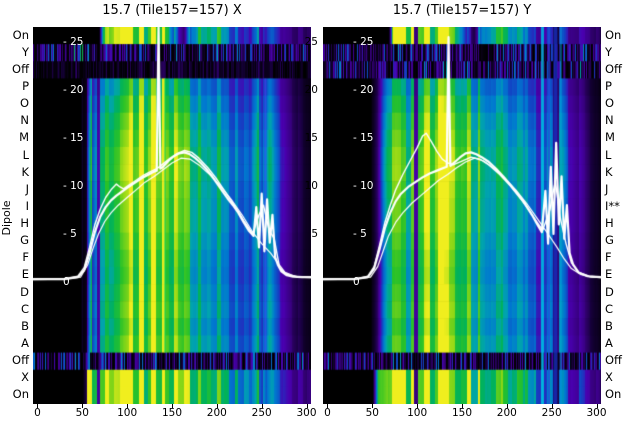  I want to click on dipole-row-label-right: K, so click(609, 171).